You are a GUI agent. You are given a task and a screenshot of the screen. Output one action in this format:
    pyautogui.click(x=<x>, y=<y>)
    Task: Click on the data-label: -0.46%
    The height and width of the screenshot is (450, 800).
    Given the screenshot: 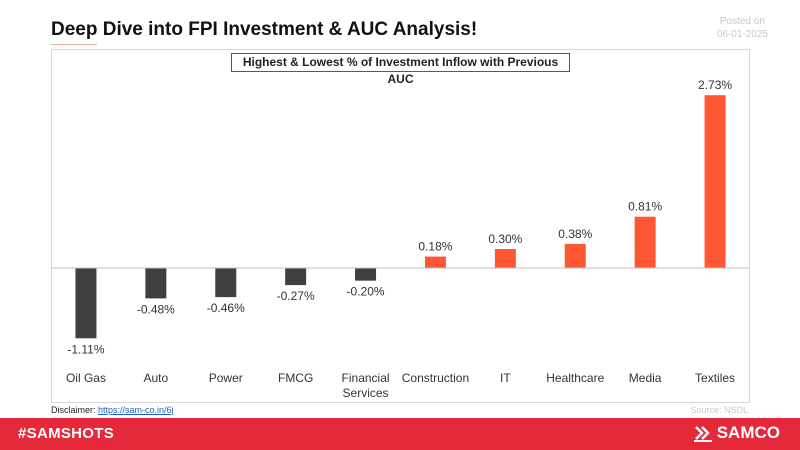 What is the action you would take?
    pyautogui.click(x=226, y=308)
    